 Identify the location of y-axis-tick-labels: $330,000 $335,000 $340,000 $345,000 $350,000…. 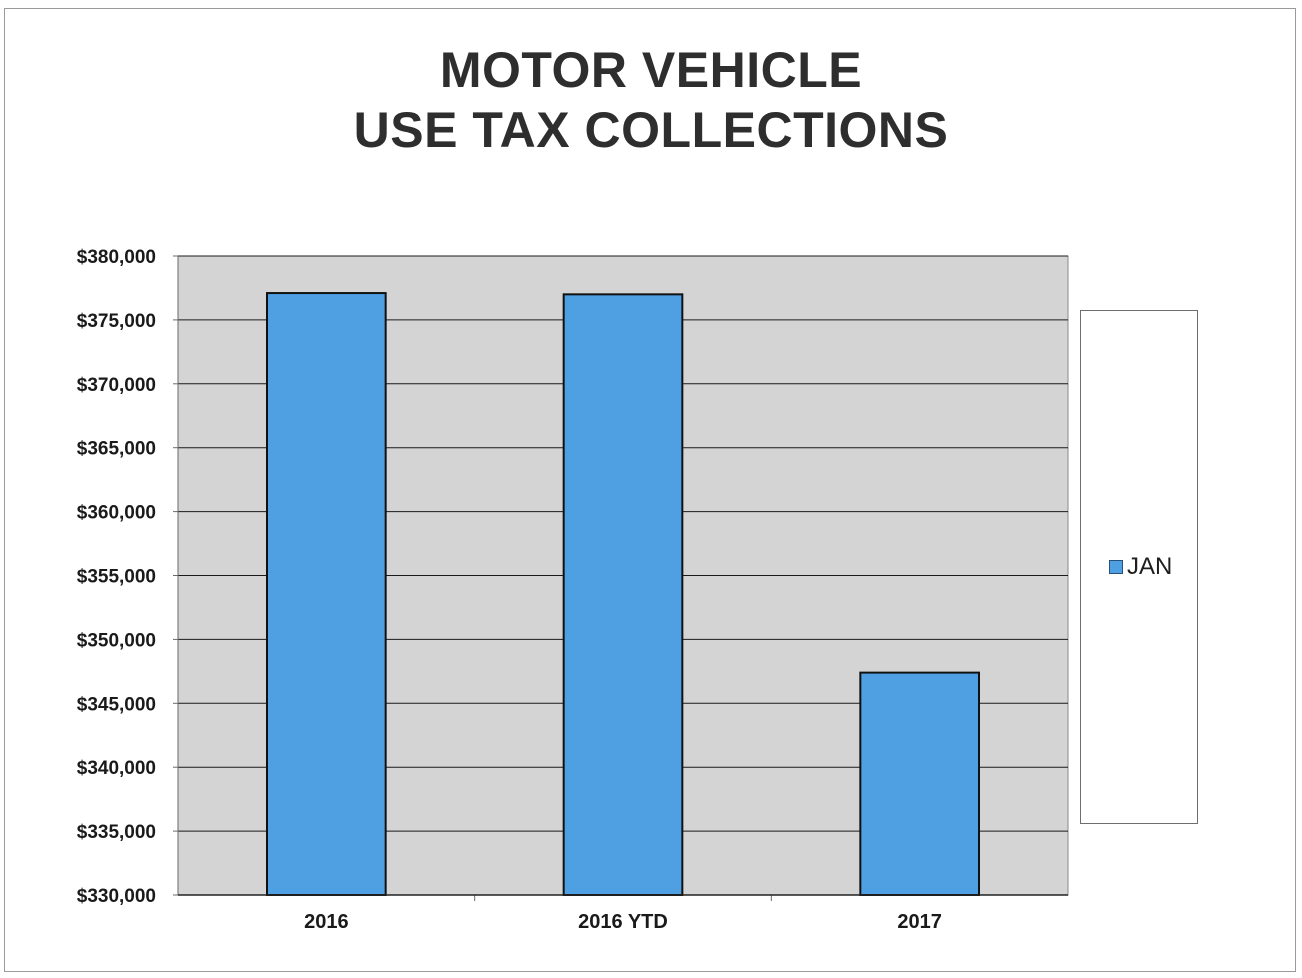
(127, 577).